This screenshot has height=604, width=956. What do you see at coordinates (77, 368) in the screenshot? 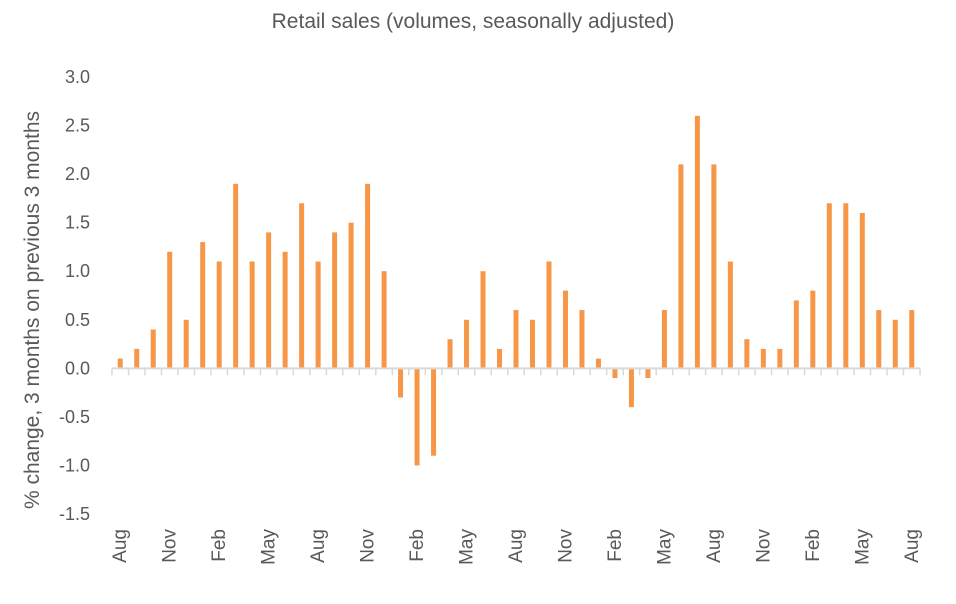
I see `y-tick-label: 0.0` at bounding box center [77, 368].